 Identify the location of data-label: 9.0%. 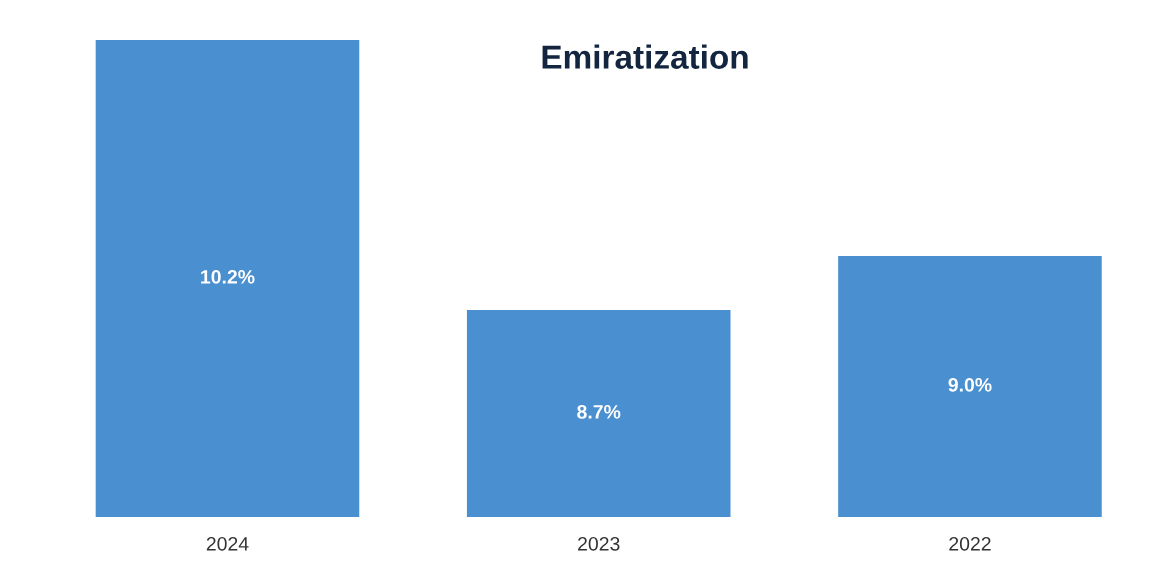
(970, 384).